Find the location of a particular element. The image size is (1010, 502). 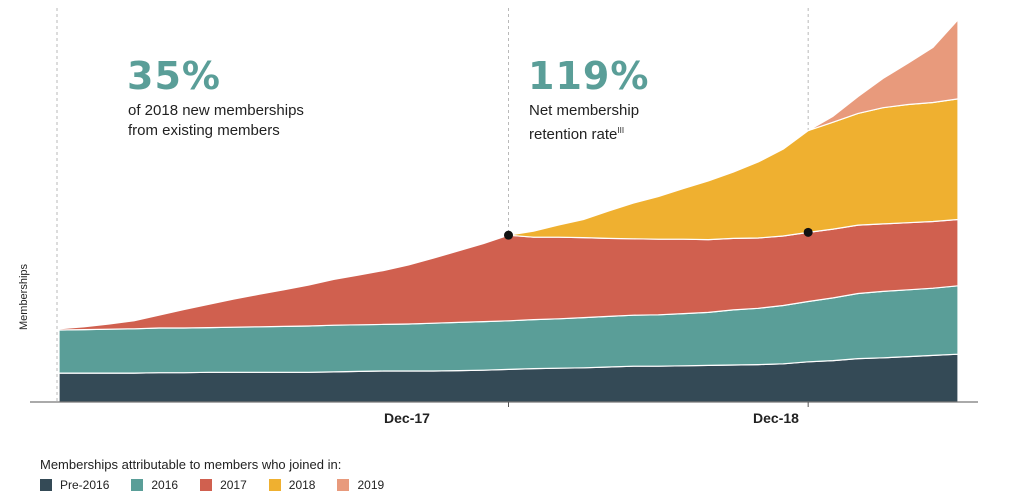

marker-group is located at coordinates (658, 233).